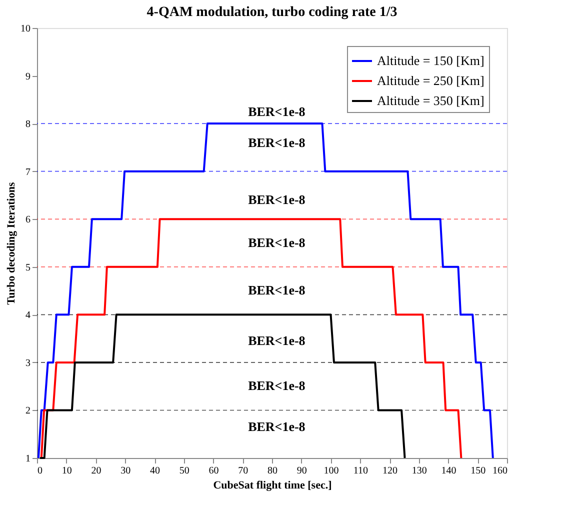  Describe the element at coordinates (28, 411) in the screenshot. I see `y-tick-label: 2` at that location.